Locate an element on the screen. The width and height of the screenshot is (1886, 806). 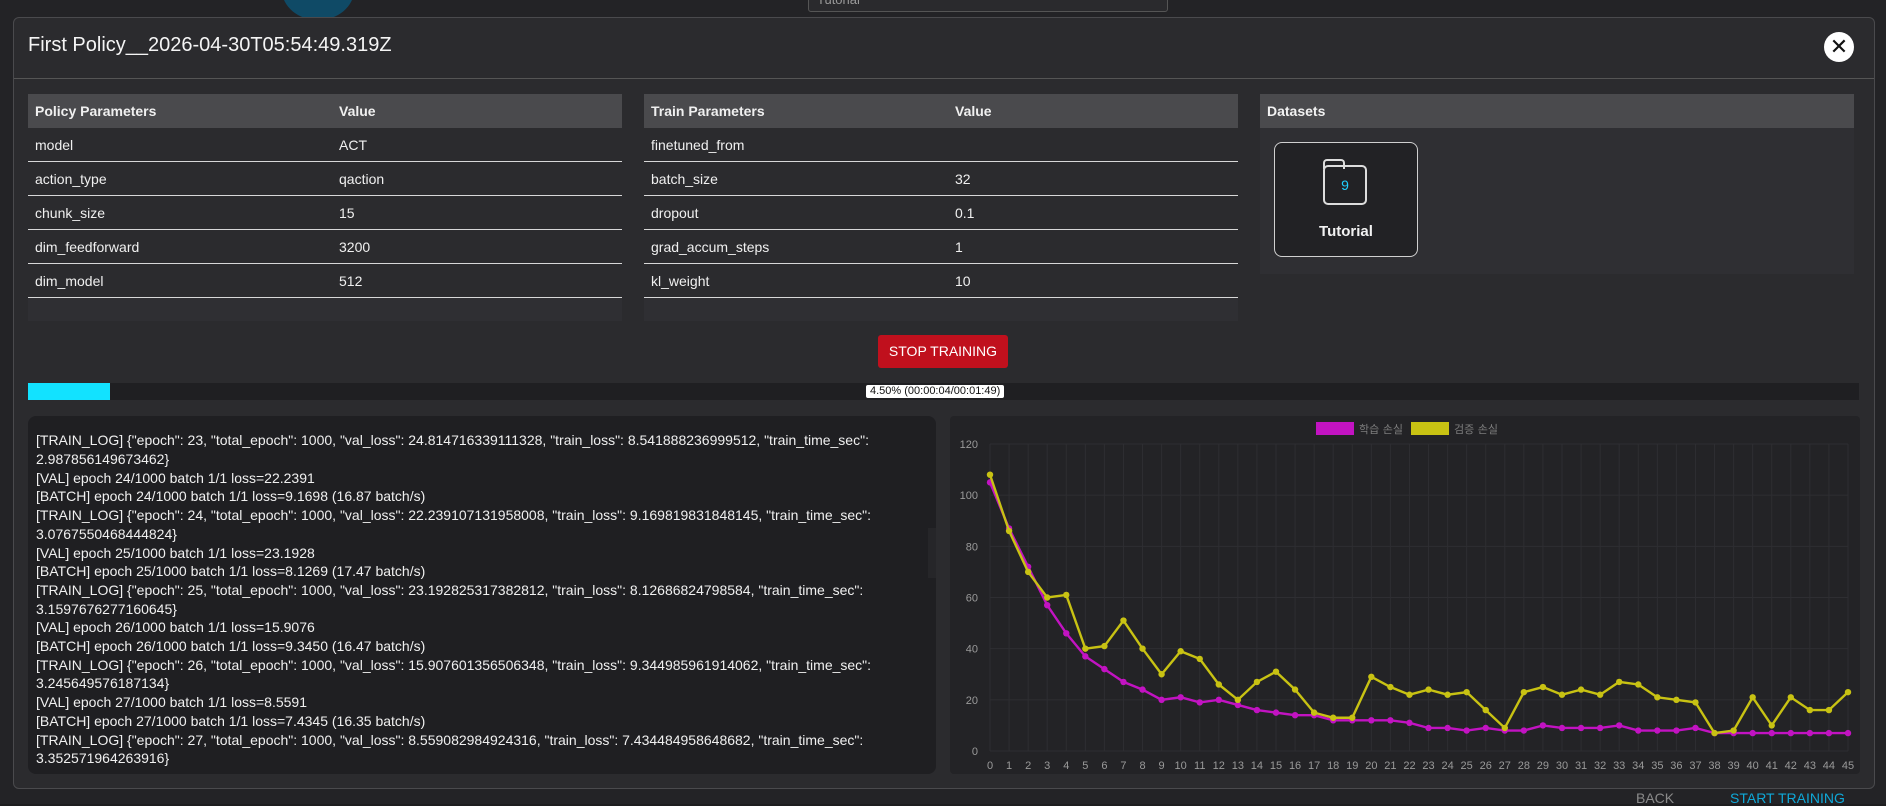
x-tick-label: 31 is located at coordinates (1581, 766).